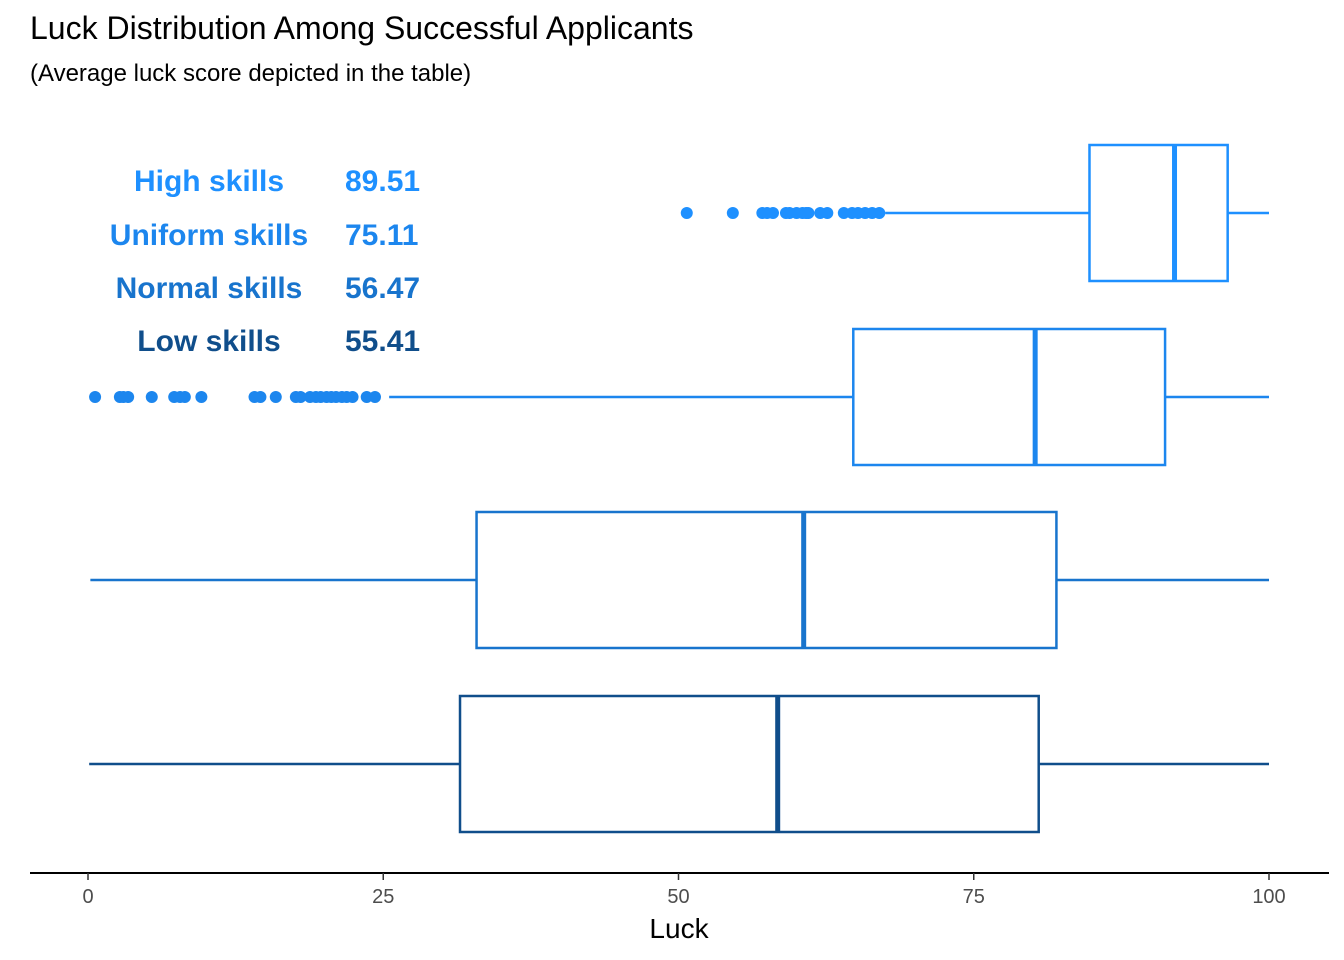 The width and height of the screenshot is (1344, 960). I want to click on table-row-value: 56.47, so click(382, 288).